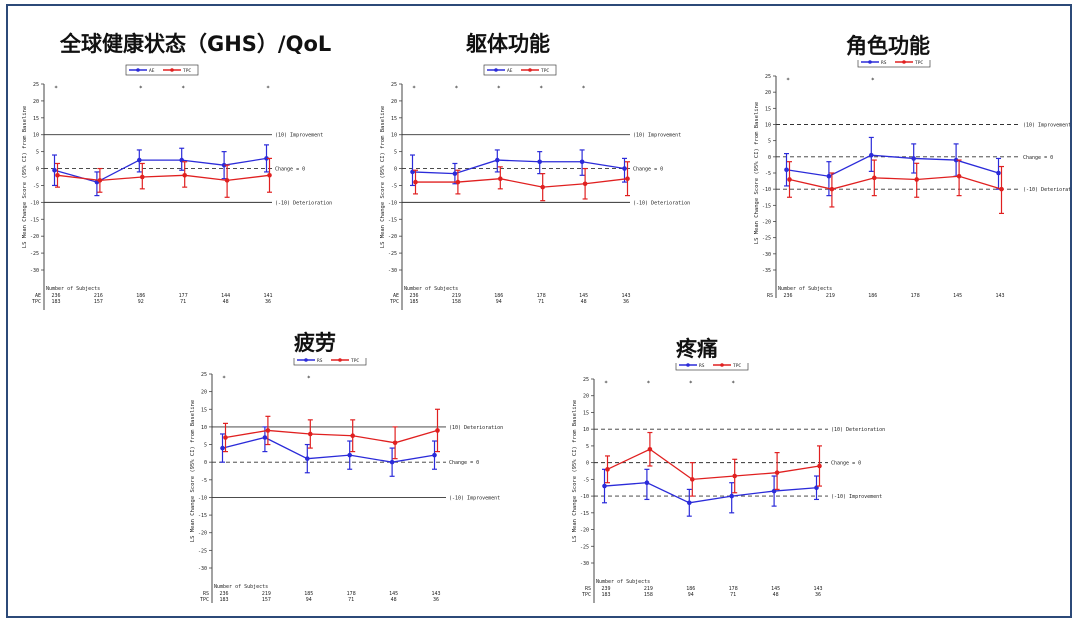 This screenshot has width=1080, height=626. Describe the element at coordinates (55, 302) in the screenshot. I see `subjects-count: 183` at that location.